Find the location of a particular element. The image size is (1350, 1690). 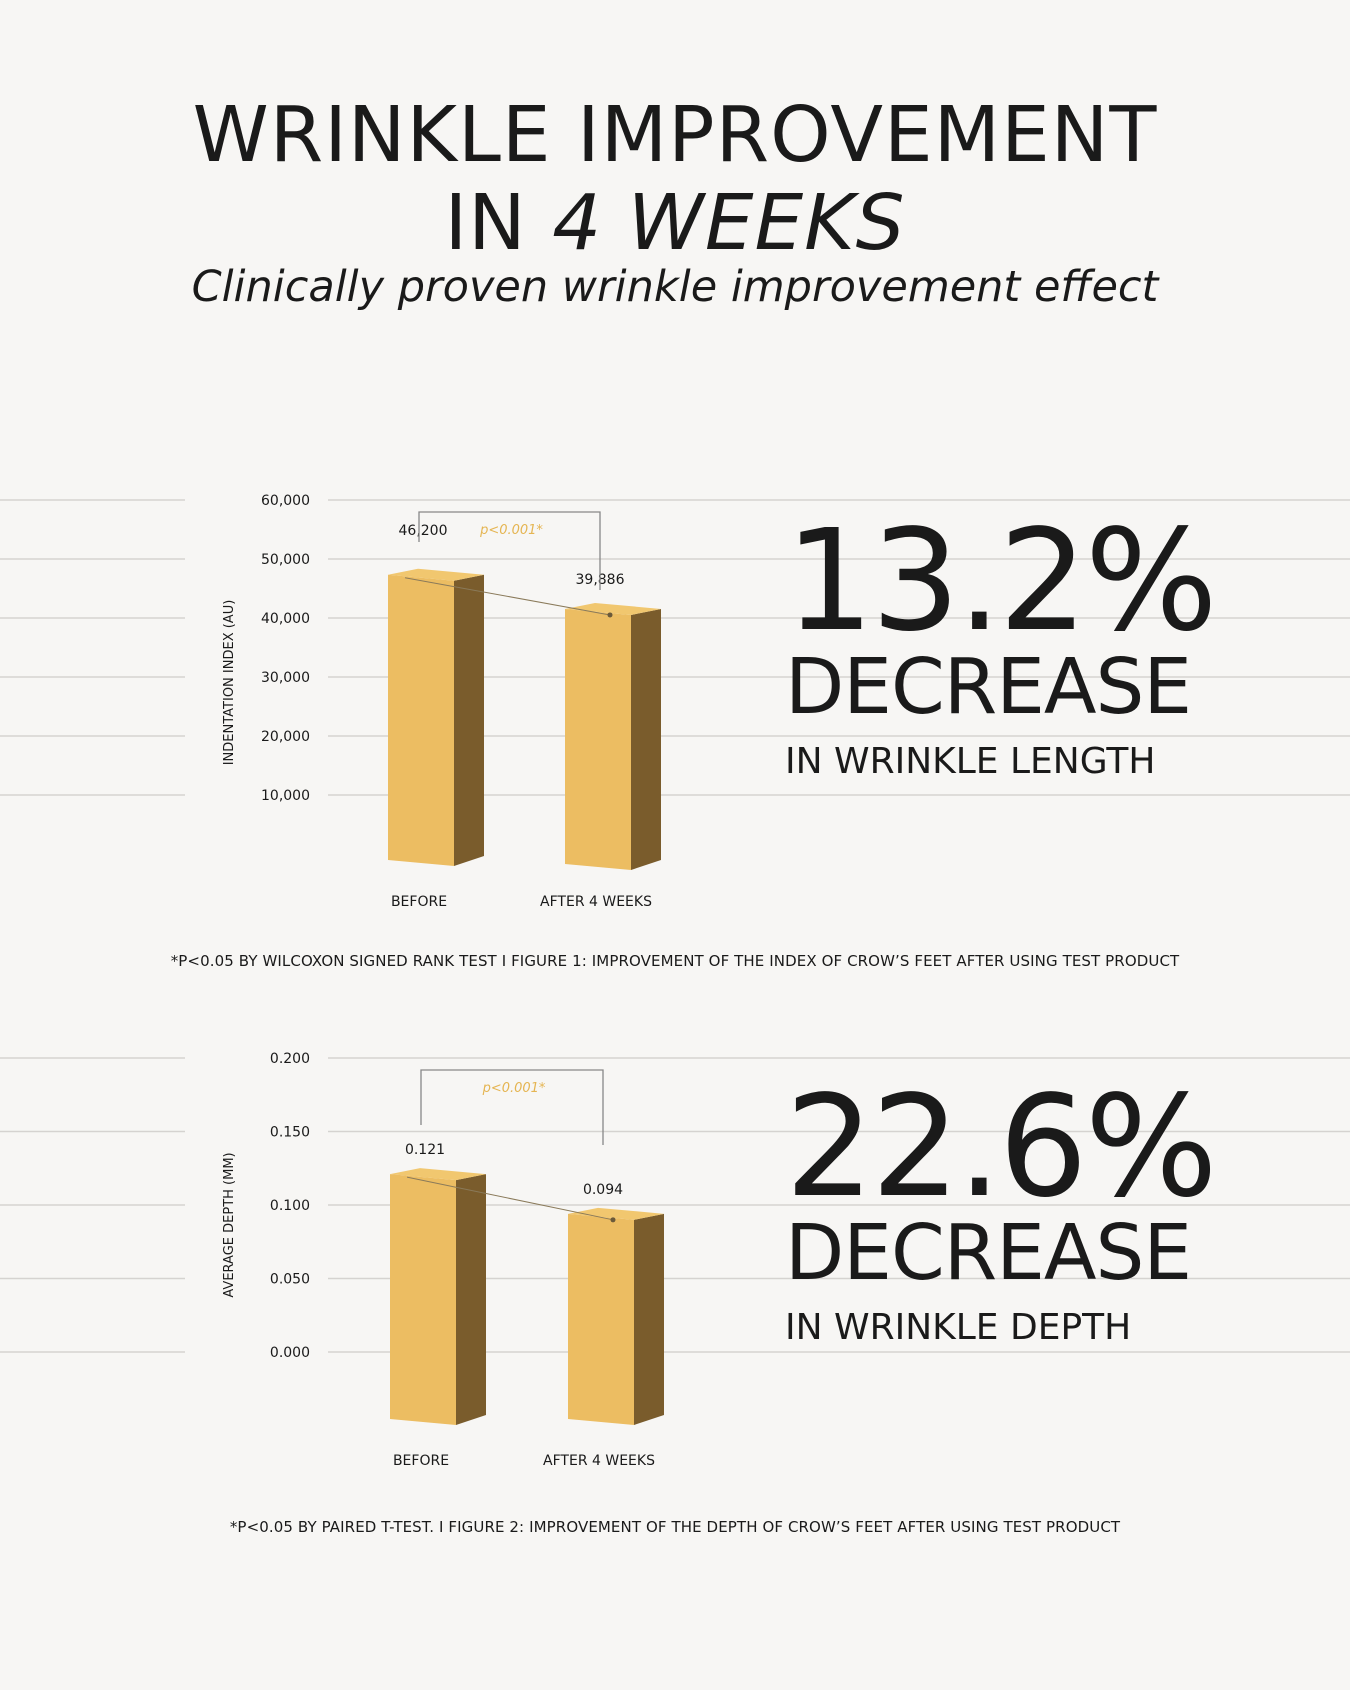

stat-depth-percent: 22.6% is located at coordinates (1001, 1147).